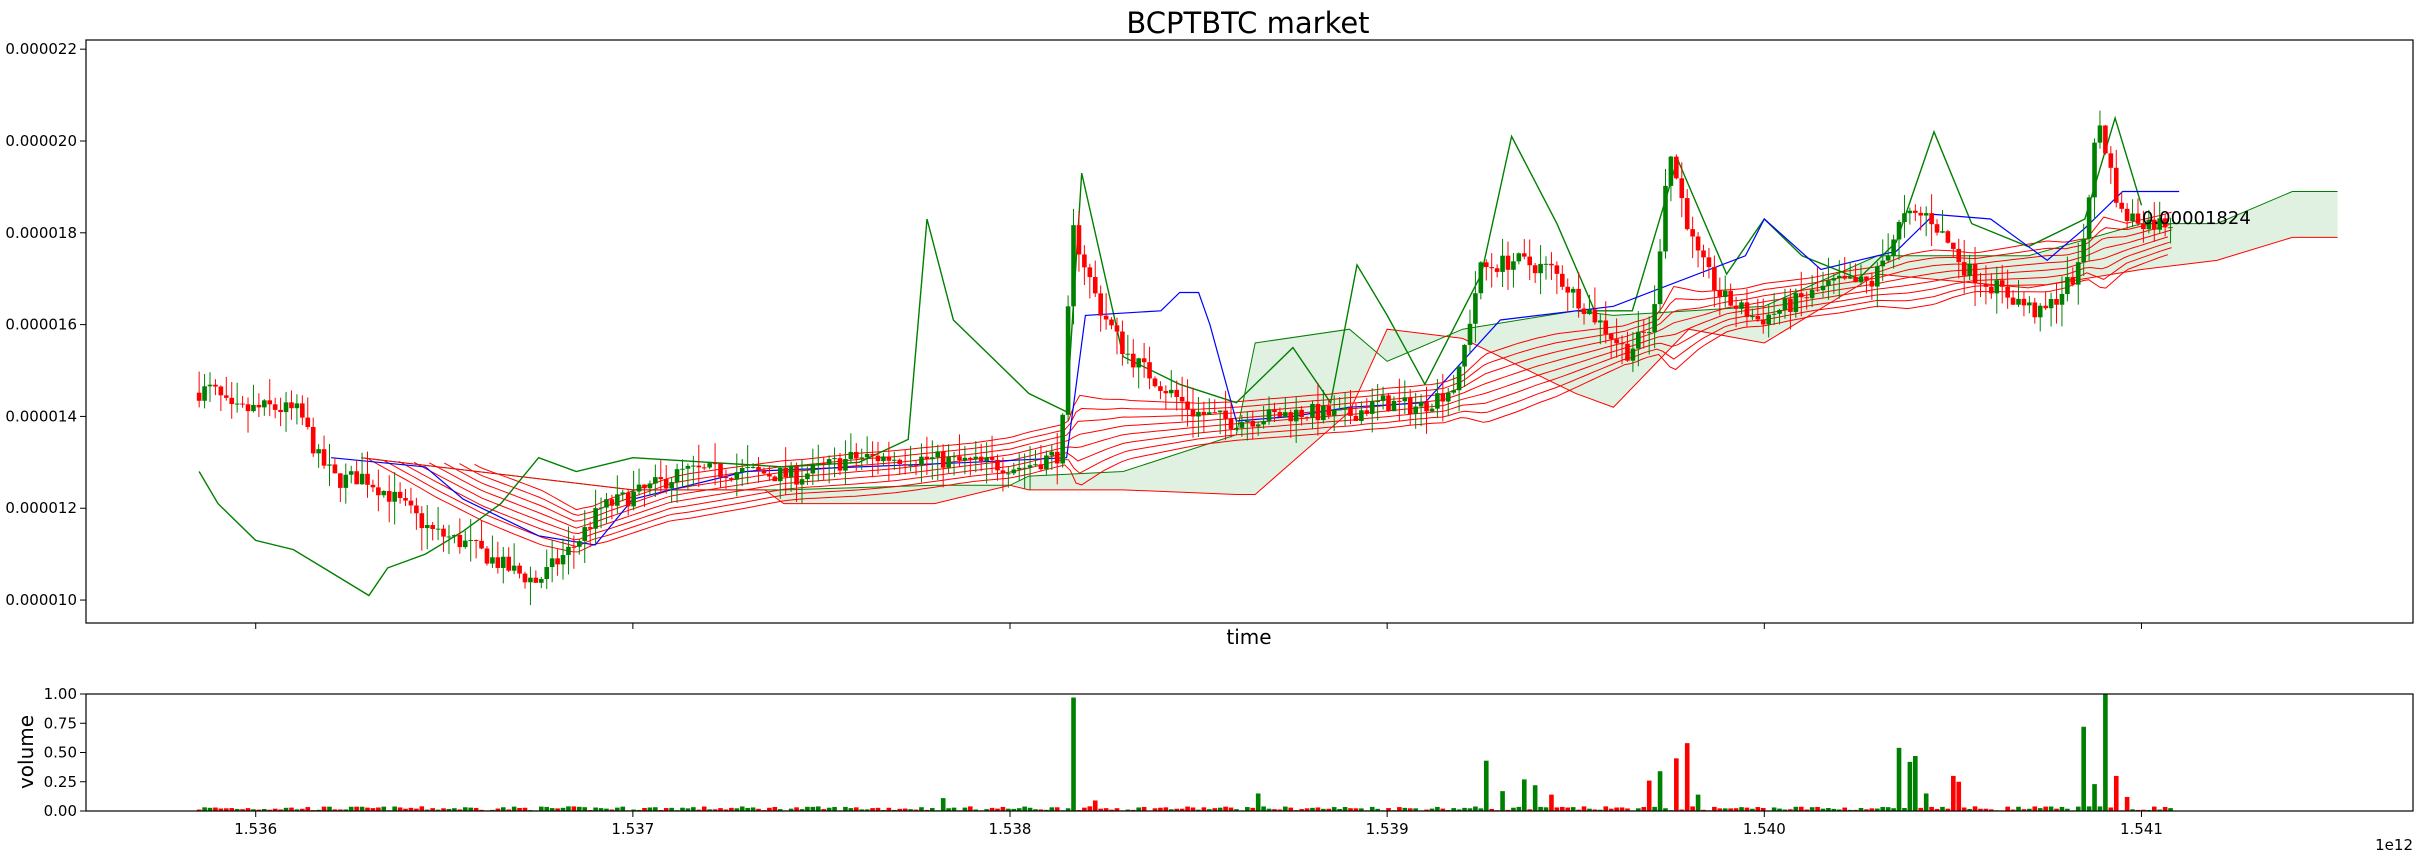  Describe the element at coordinates (1198, 626) in the screenshot. I see `price-x-axis` at that location.